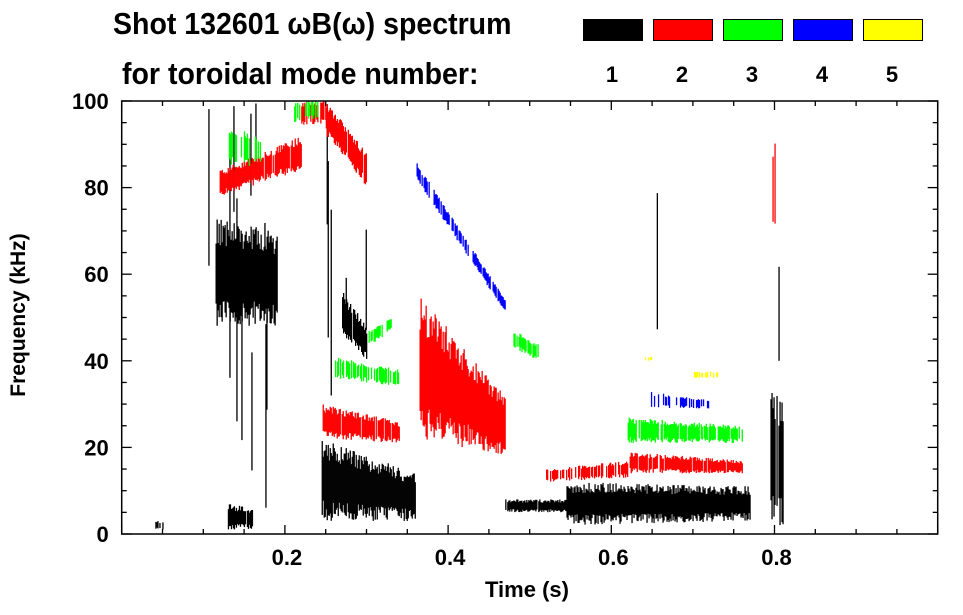 The height and width of the screenshot is (615, 963). I want to click on legend-label-3: 3, so click(752, 74).